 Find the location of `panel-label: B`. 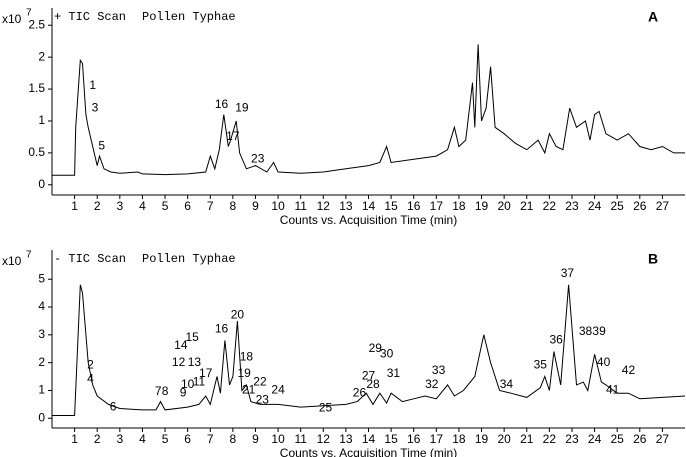

panel-label: B is located at coordinates (653, 259).